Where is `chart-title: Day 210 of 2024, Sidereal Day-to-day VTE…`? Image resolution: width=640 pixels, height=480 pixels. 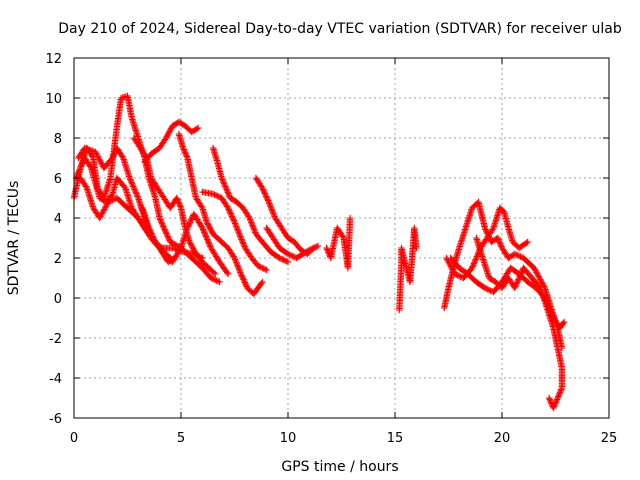
chart-title: Day 210 of 2024, Sidereal Day-to-day VTE… is located at coordinates (340, 29).